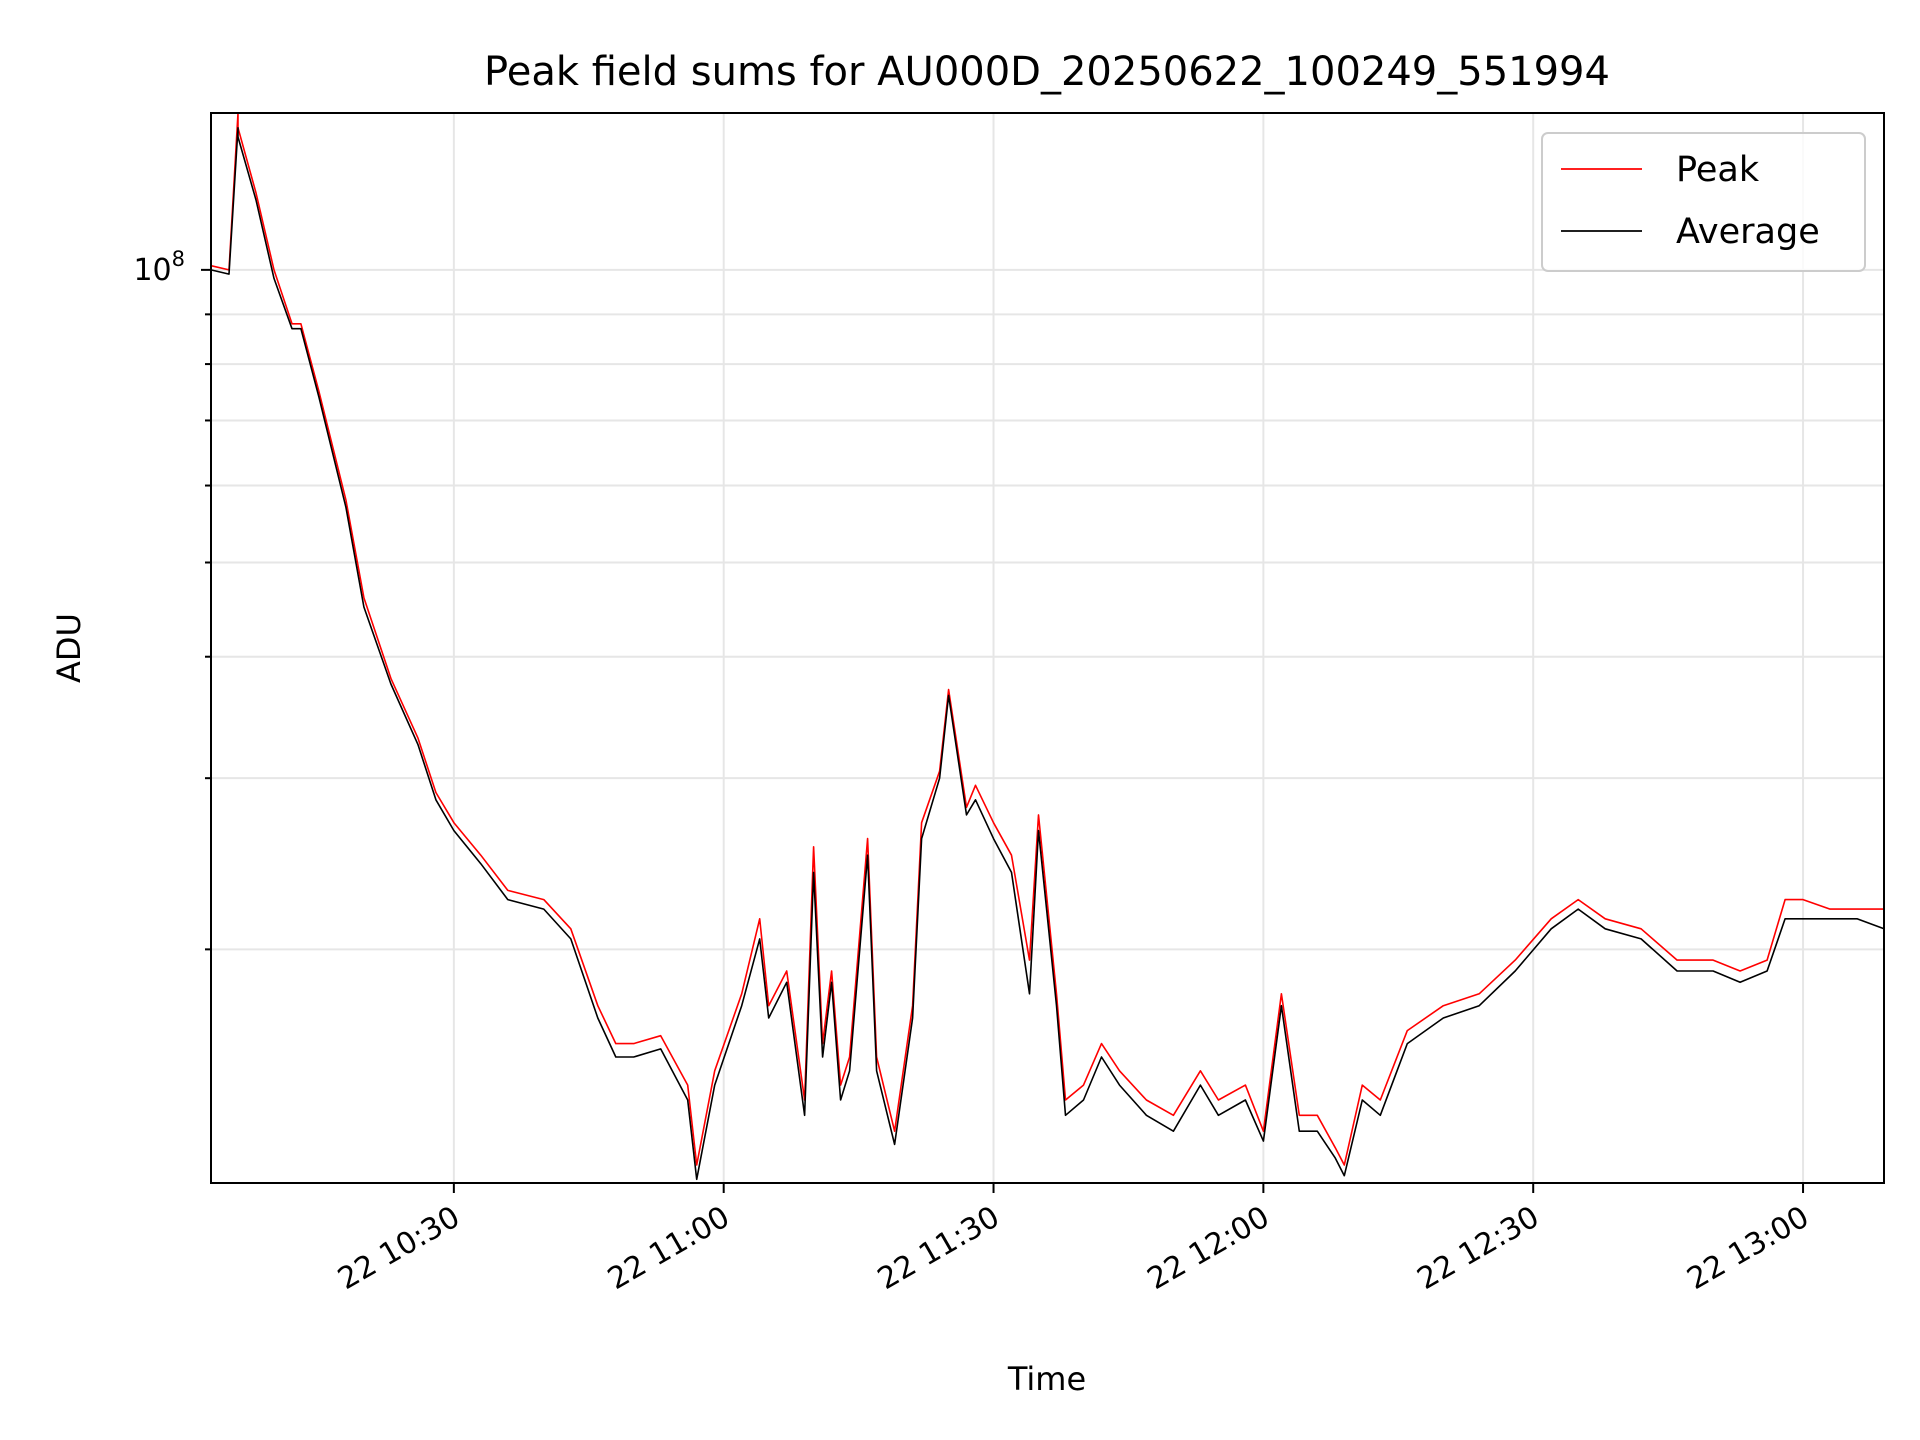  I want to click on x-tick-label: 22 10:30, so click(399, 1248).